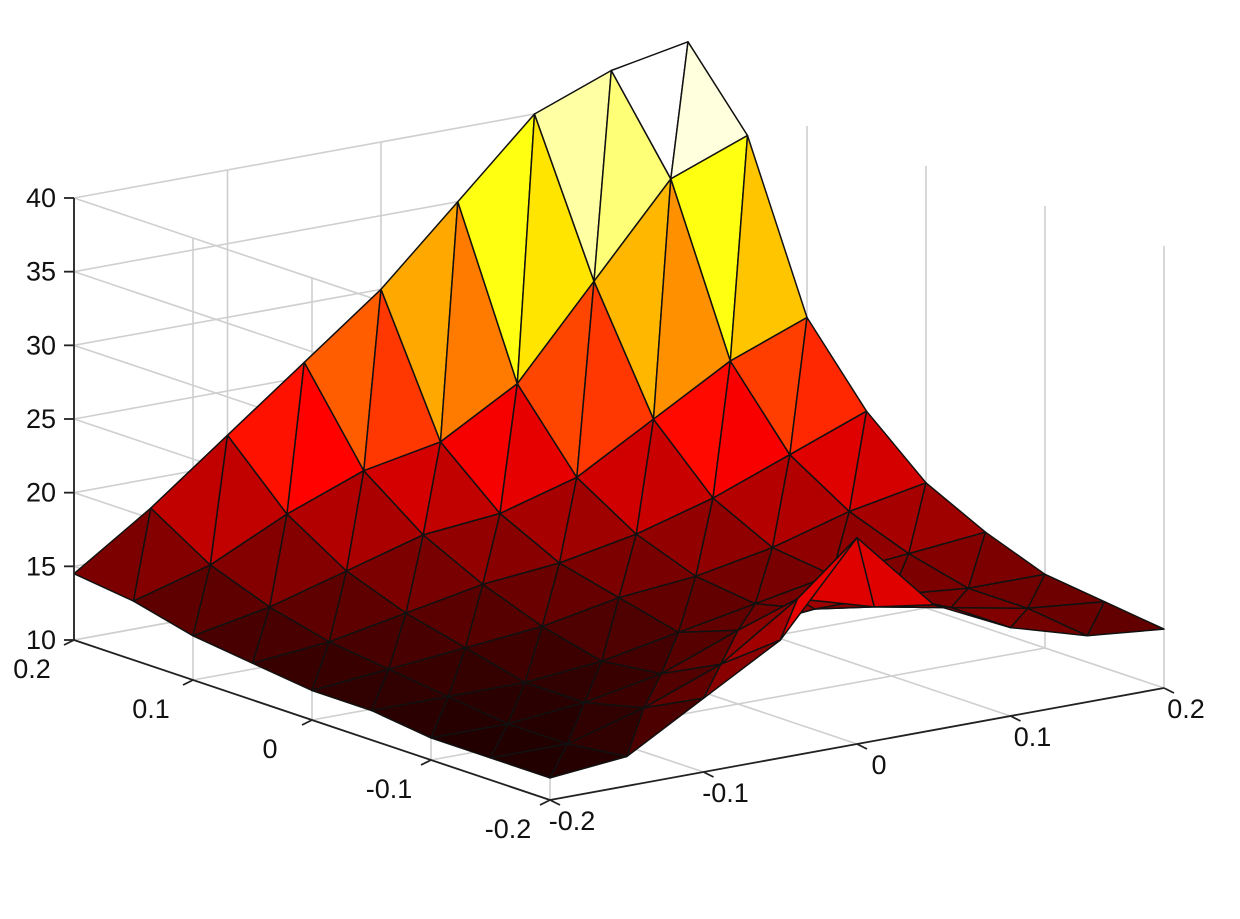 The image size is (1240, 919). What do you see at coordinates (151, 709) in the screenshot?
I see `y-tick-label: 0.1` at bounding box center [151, 709].